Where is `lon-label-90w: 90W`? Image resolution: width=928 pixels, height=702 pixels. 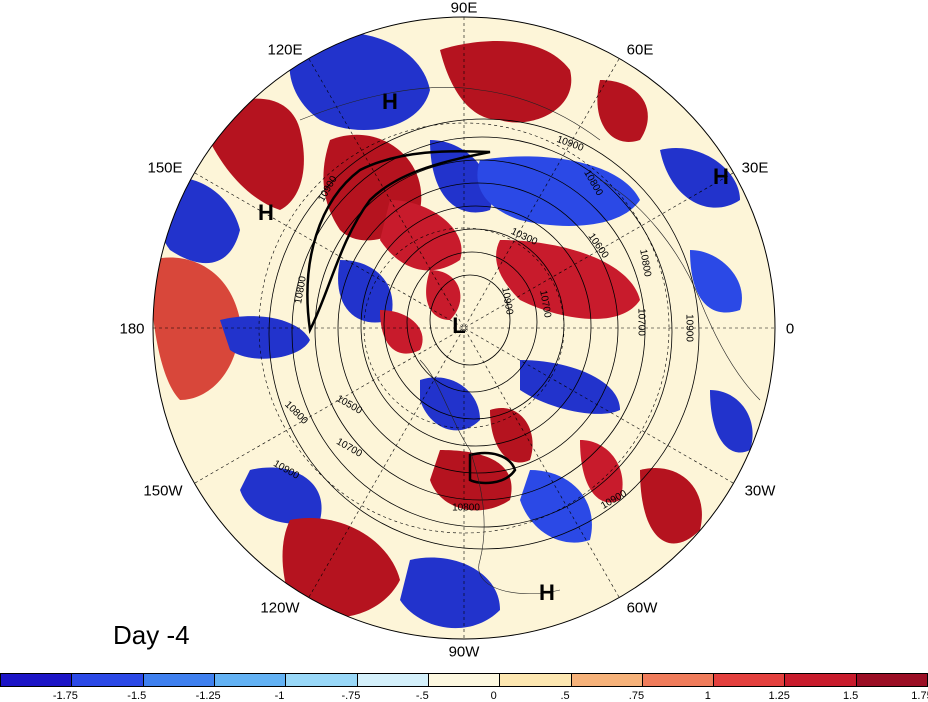 lon-label-90w: 90W is located at coordinates (464, 652).